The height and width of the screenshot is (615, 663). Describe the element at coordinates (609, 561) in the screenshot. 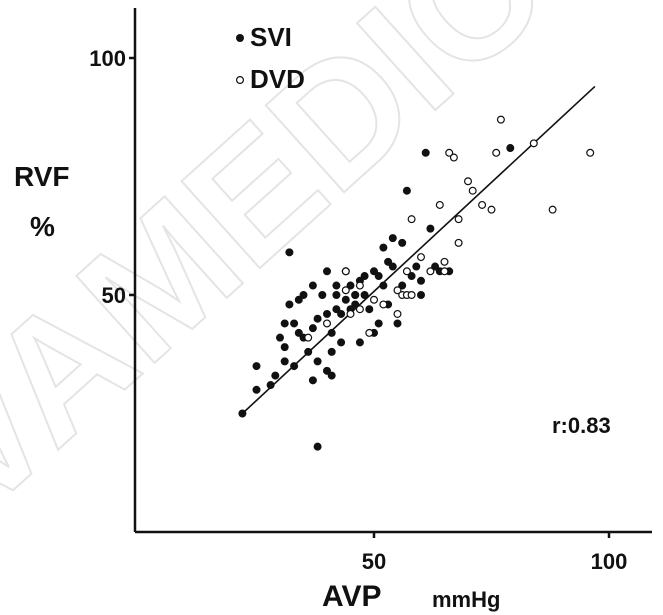

I see `x-tick-label: 100` at that location.